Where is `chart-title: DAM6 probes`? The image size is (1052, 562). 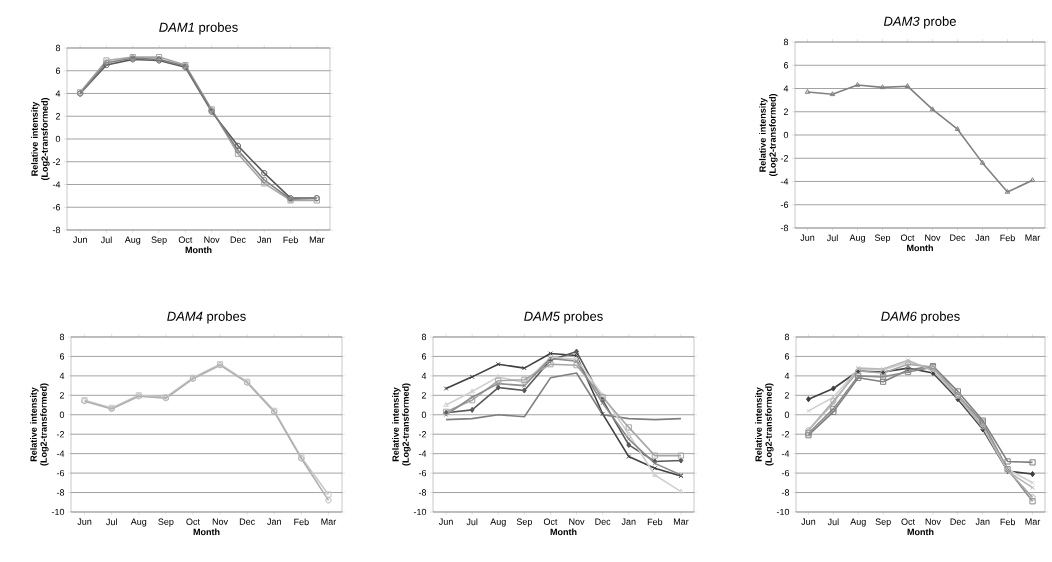
chart-title: DAM6 probes is located at coordinates (920, 317).